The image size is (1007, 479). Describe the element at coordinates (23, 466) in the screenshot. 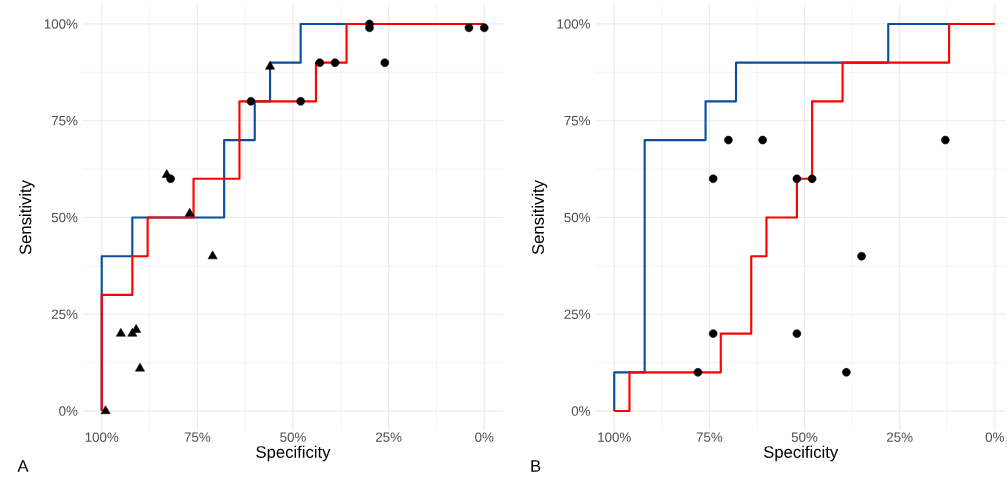

I see `text: A` at that location.